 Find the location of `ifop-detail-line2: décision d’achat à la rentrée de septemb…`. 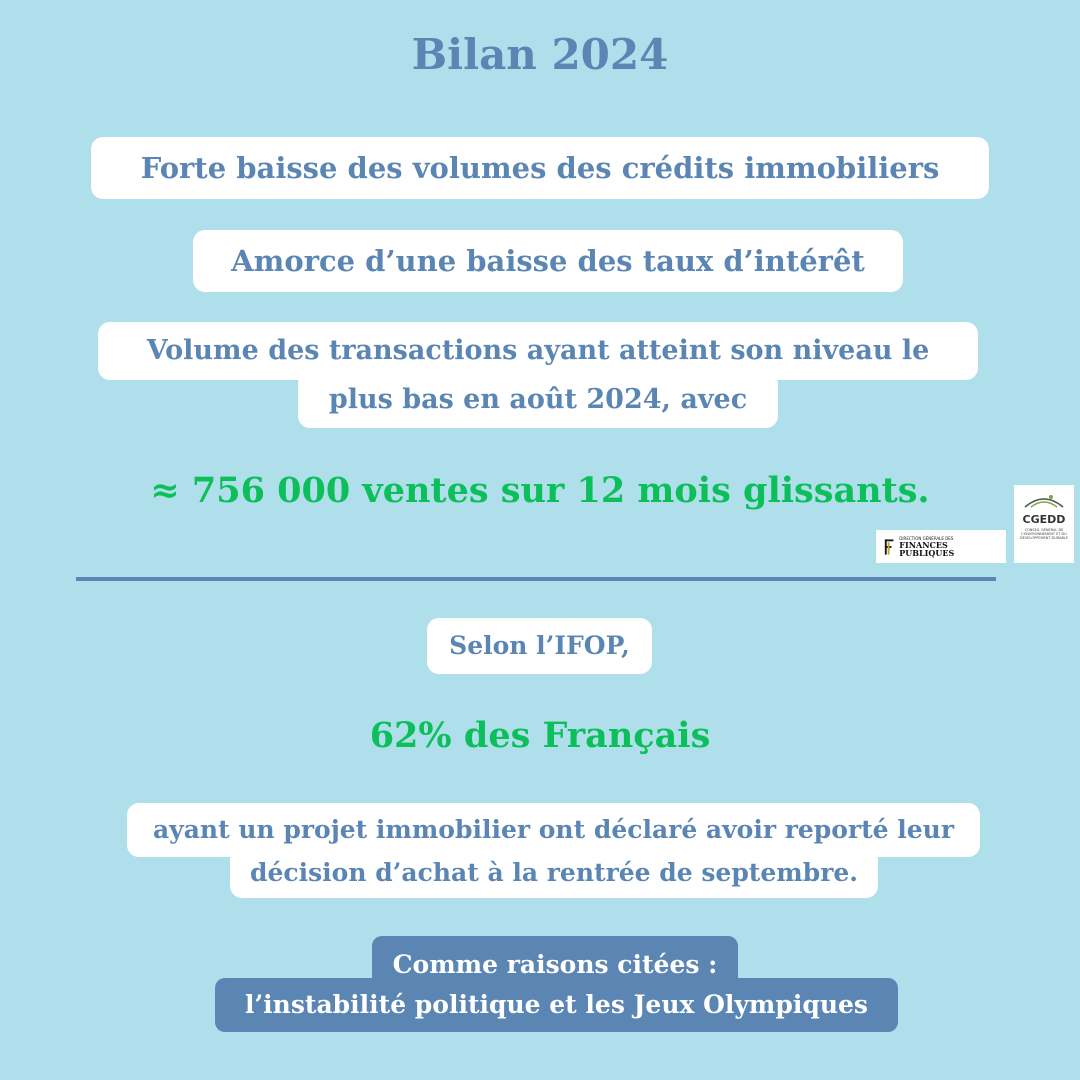

ifop-detail-line2: décision d’achat à la rentrée de septemb… is located at coordinates (554, 873).